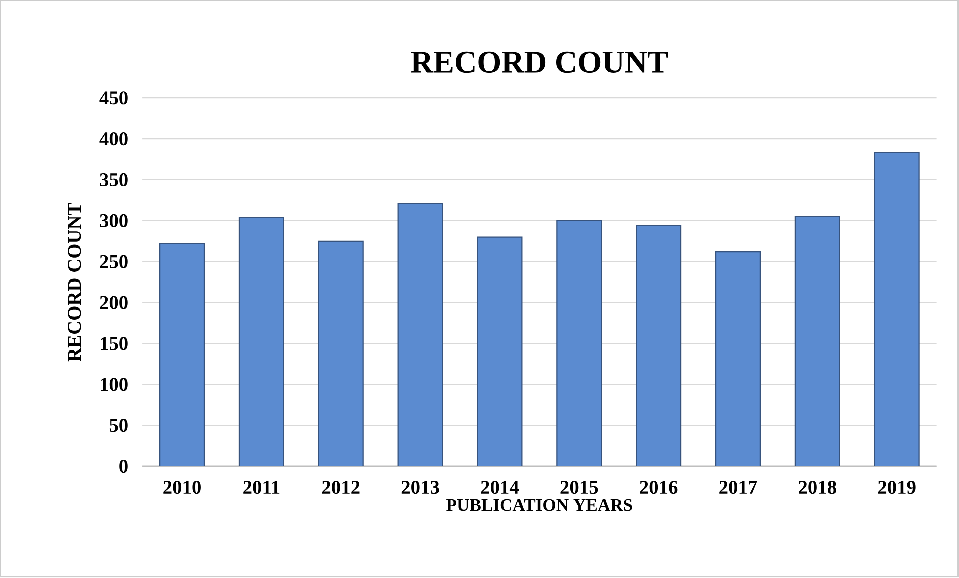 The width and height of the screenshot is (959, 578). What do you see at coordinates (659, 487) in the screenshot?
I see `x-tick-label: 2016` at bounding box center [659, 487].